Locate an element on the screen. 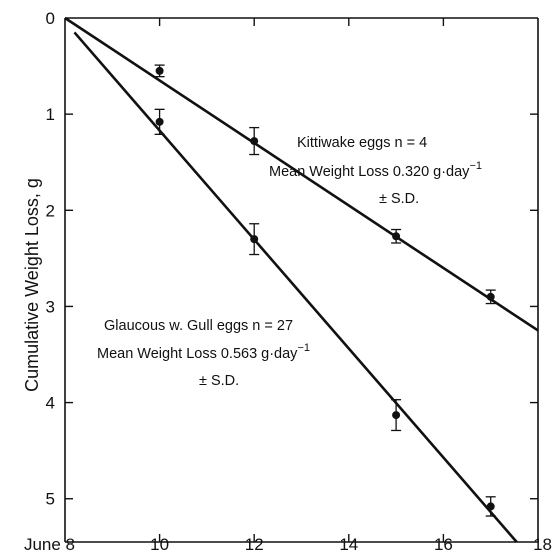  y-tick-label: 3 is located at coordinates (50, 306).